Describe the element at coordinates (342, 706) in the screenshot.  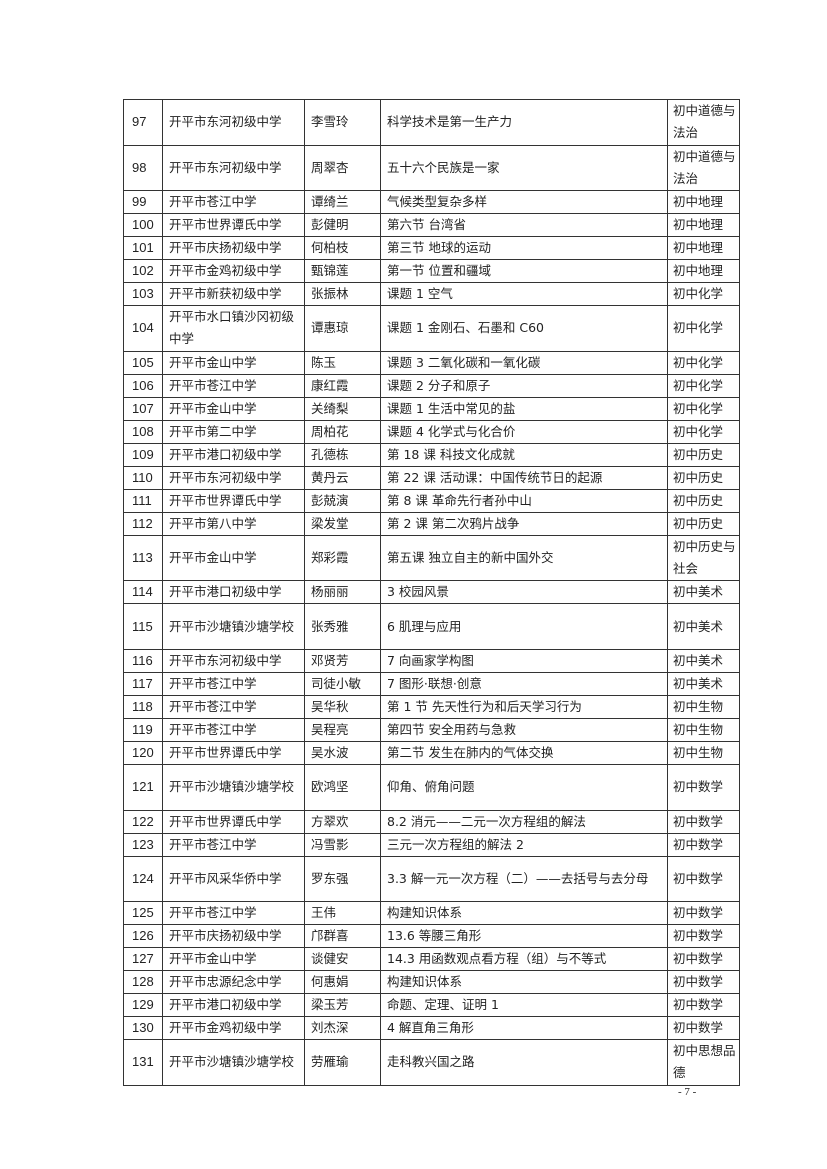
I see `teacher-name-cell: 吴华秋` at that location.